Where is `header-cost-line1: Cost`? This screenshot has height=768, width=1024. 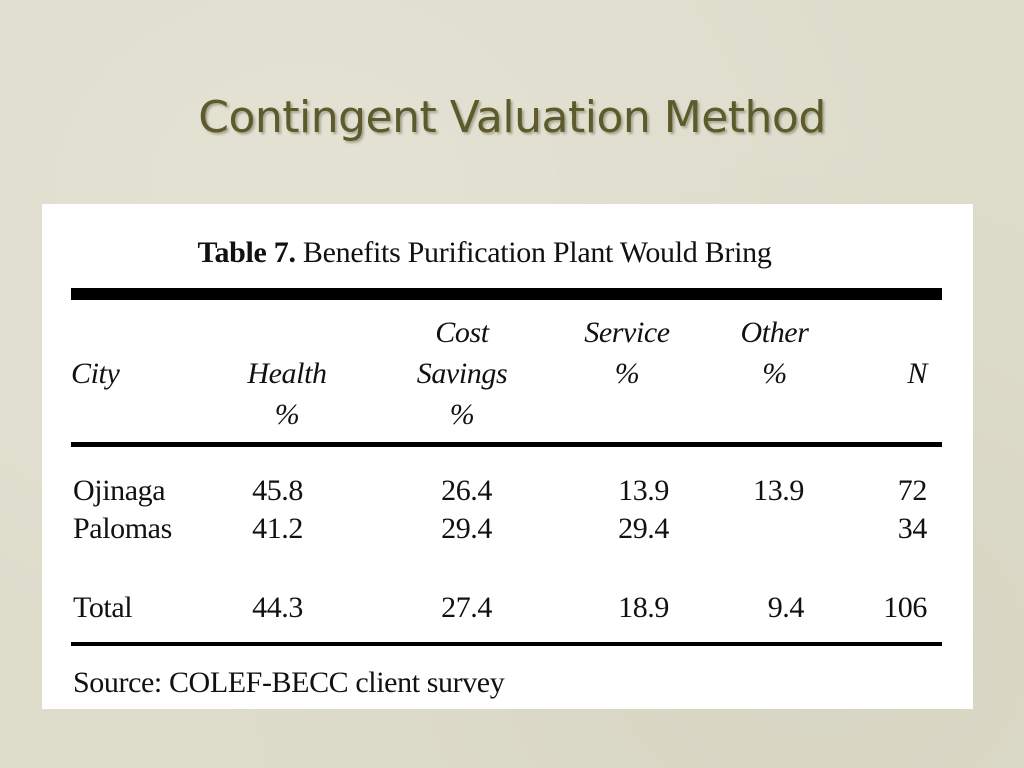 header-cost-line1: Cost is located at coordinates (462, 332).